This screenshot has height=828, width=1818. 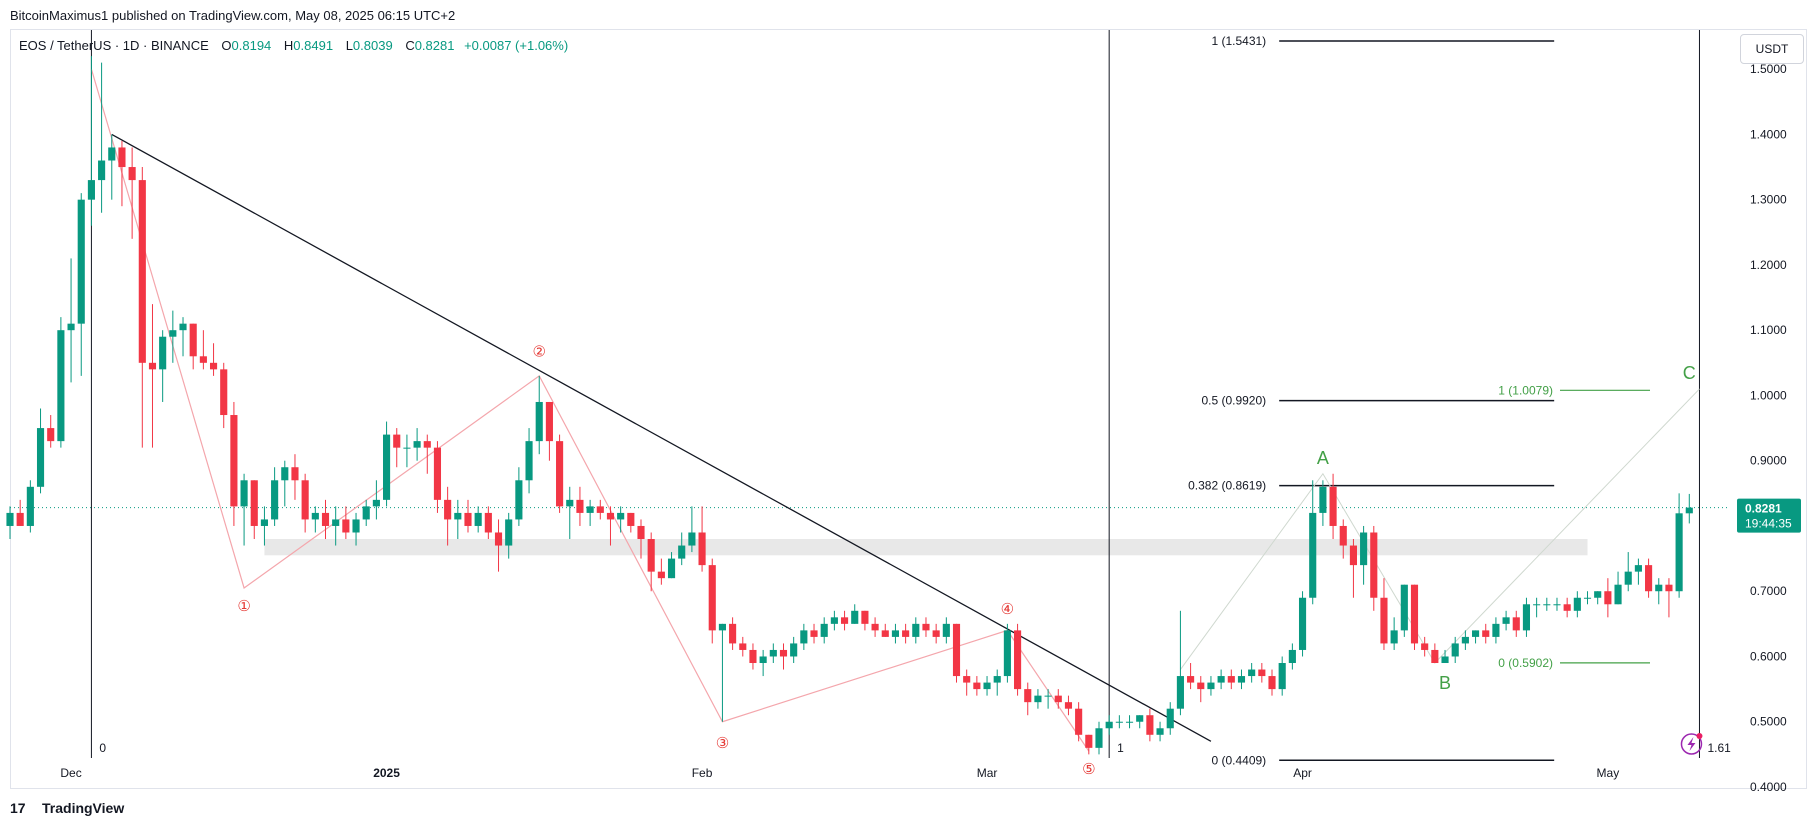 What do you see at coordinates (516, 45) in the screenshot?
I see `change-value: +0.0087 (+1.06%)` at bounding box center [516, 45].